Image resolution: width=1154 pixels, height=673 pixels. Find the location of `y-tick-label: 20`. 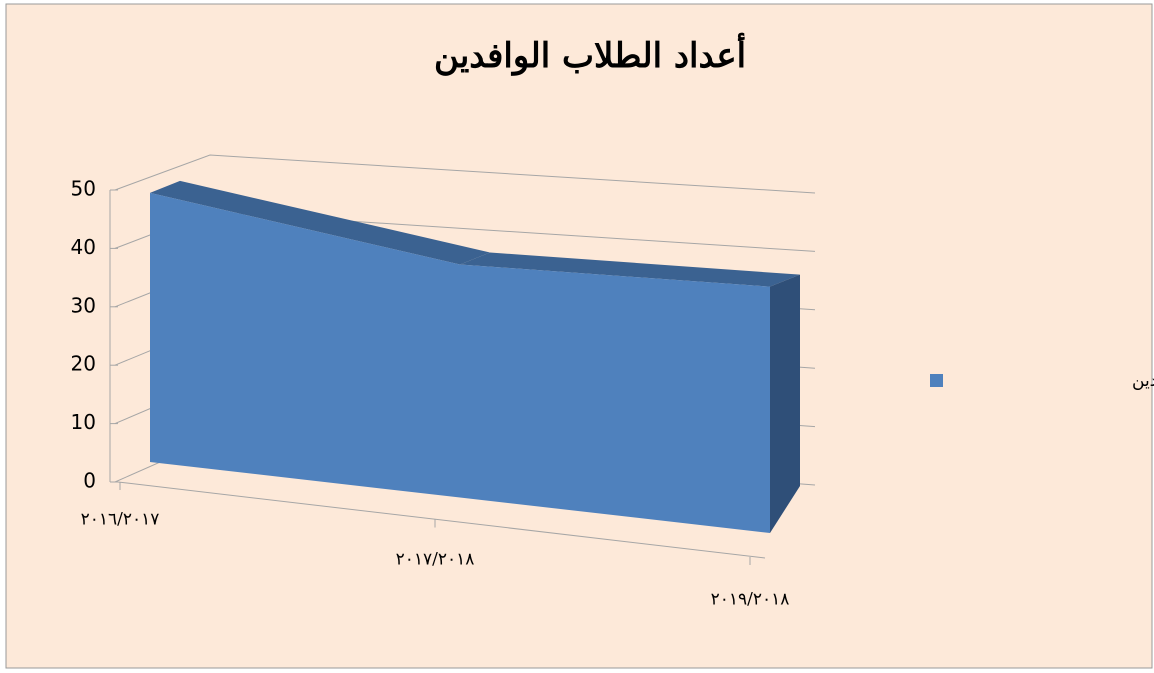

y-tick-label: 20 is located at coordinates (83, 364).